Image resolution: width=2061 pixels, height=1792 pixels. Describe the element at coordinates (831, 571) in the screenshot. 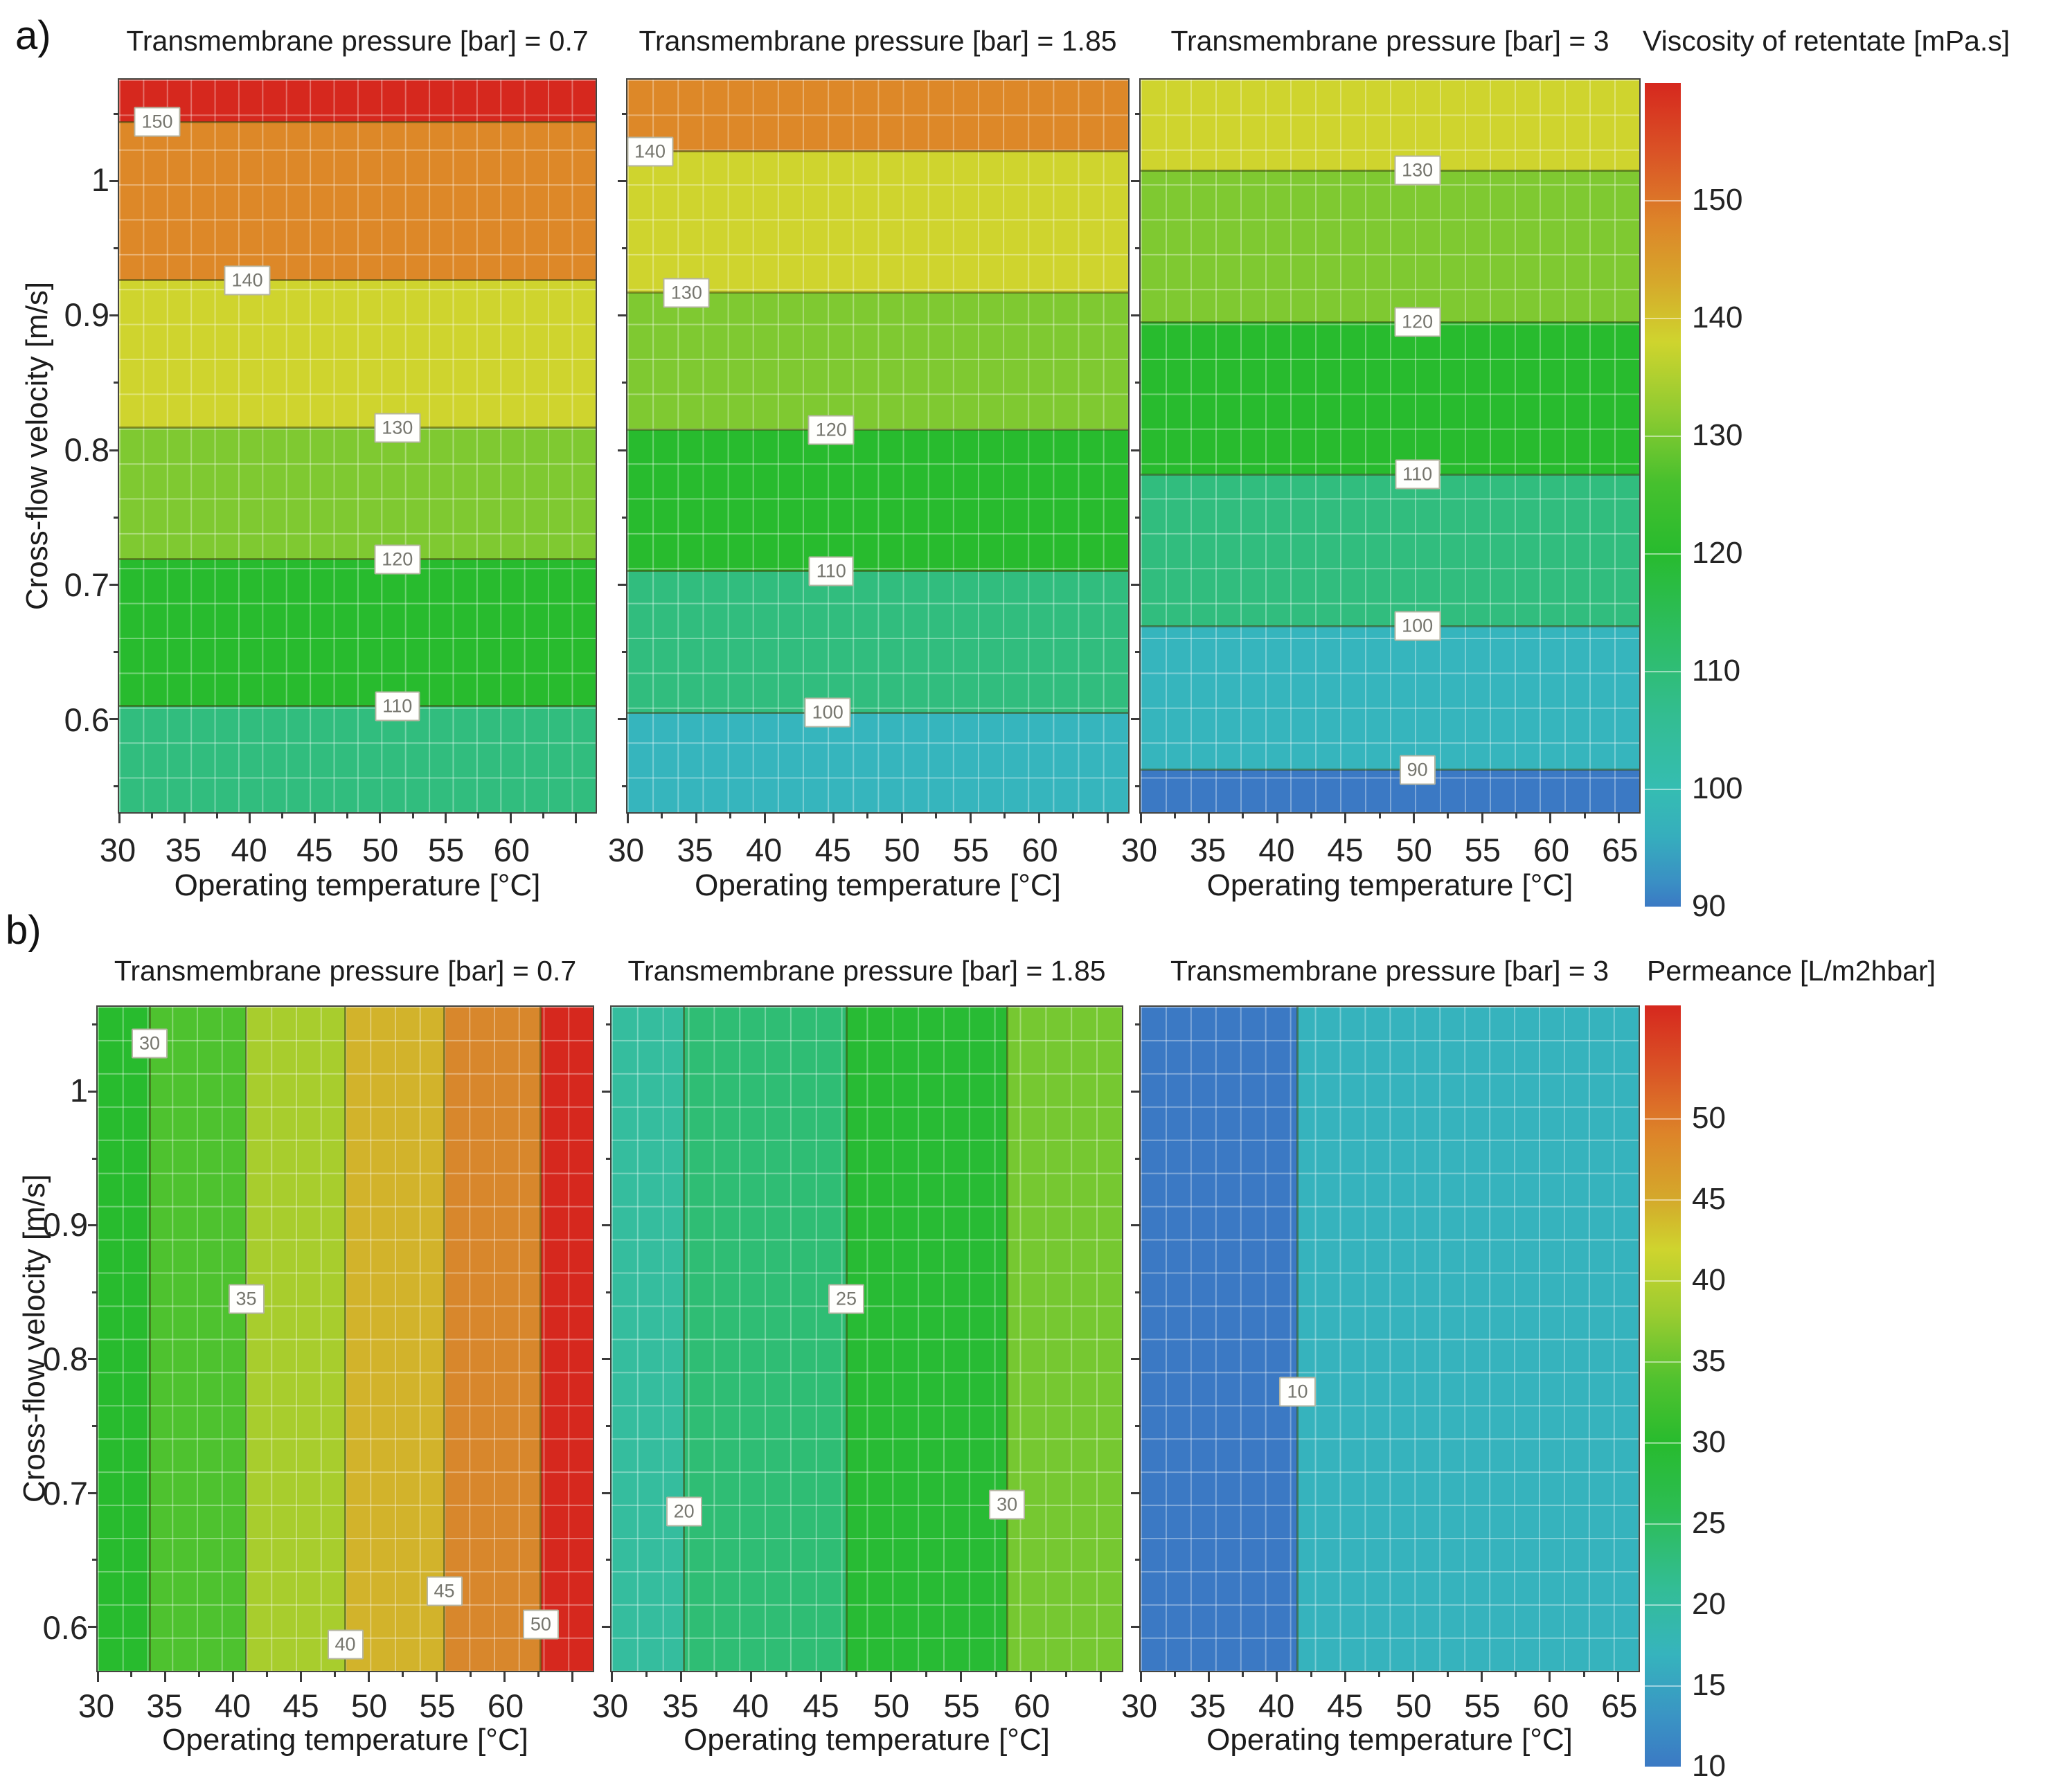

I see `contour-label: 110` at that location.